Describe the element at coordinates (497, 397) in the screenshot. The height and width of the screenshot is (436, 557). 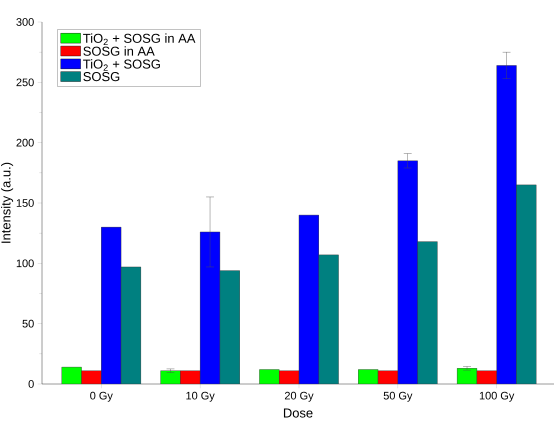
I see `x-tick-label: 100 Gy` at that location.